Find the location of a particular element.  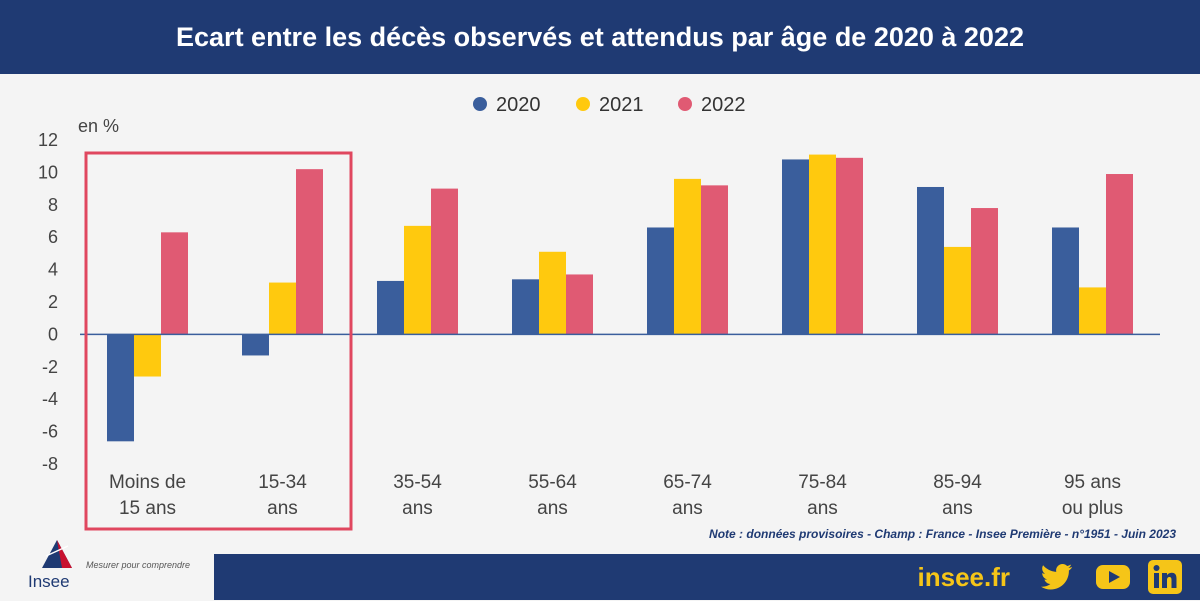

y-tick-label: 8 is located at coordinates (53, 205).